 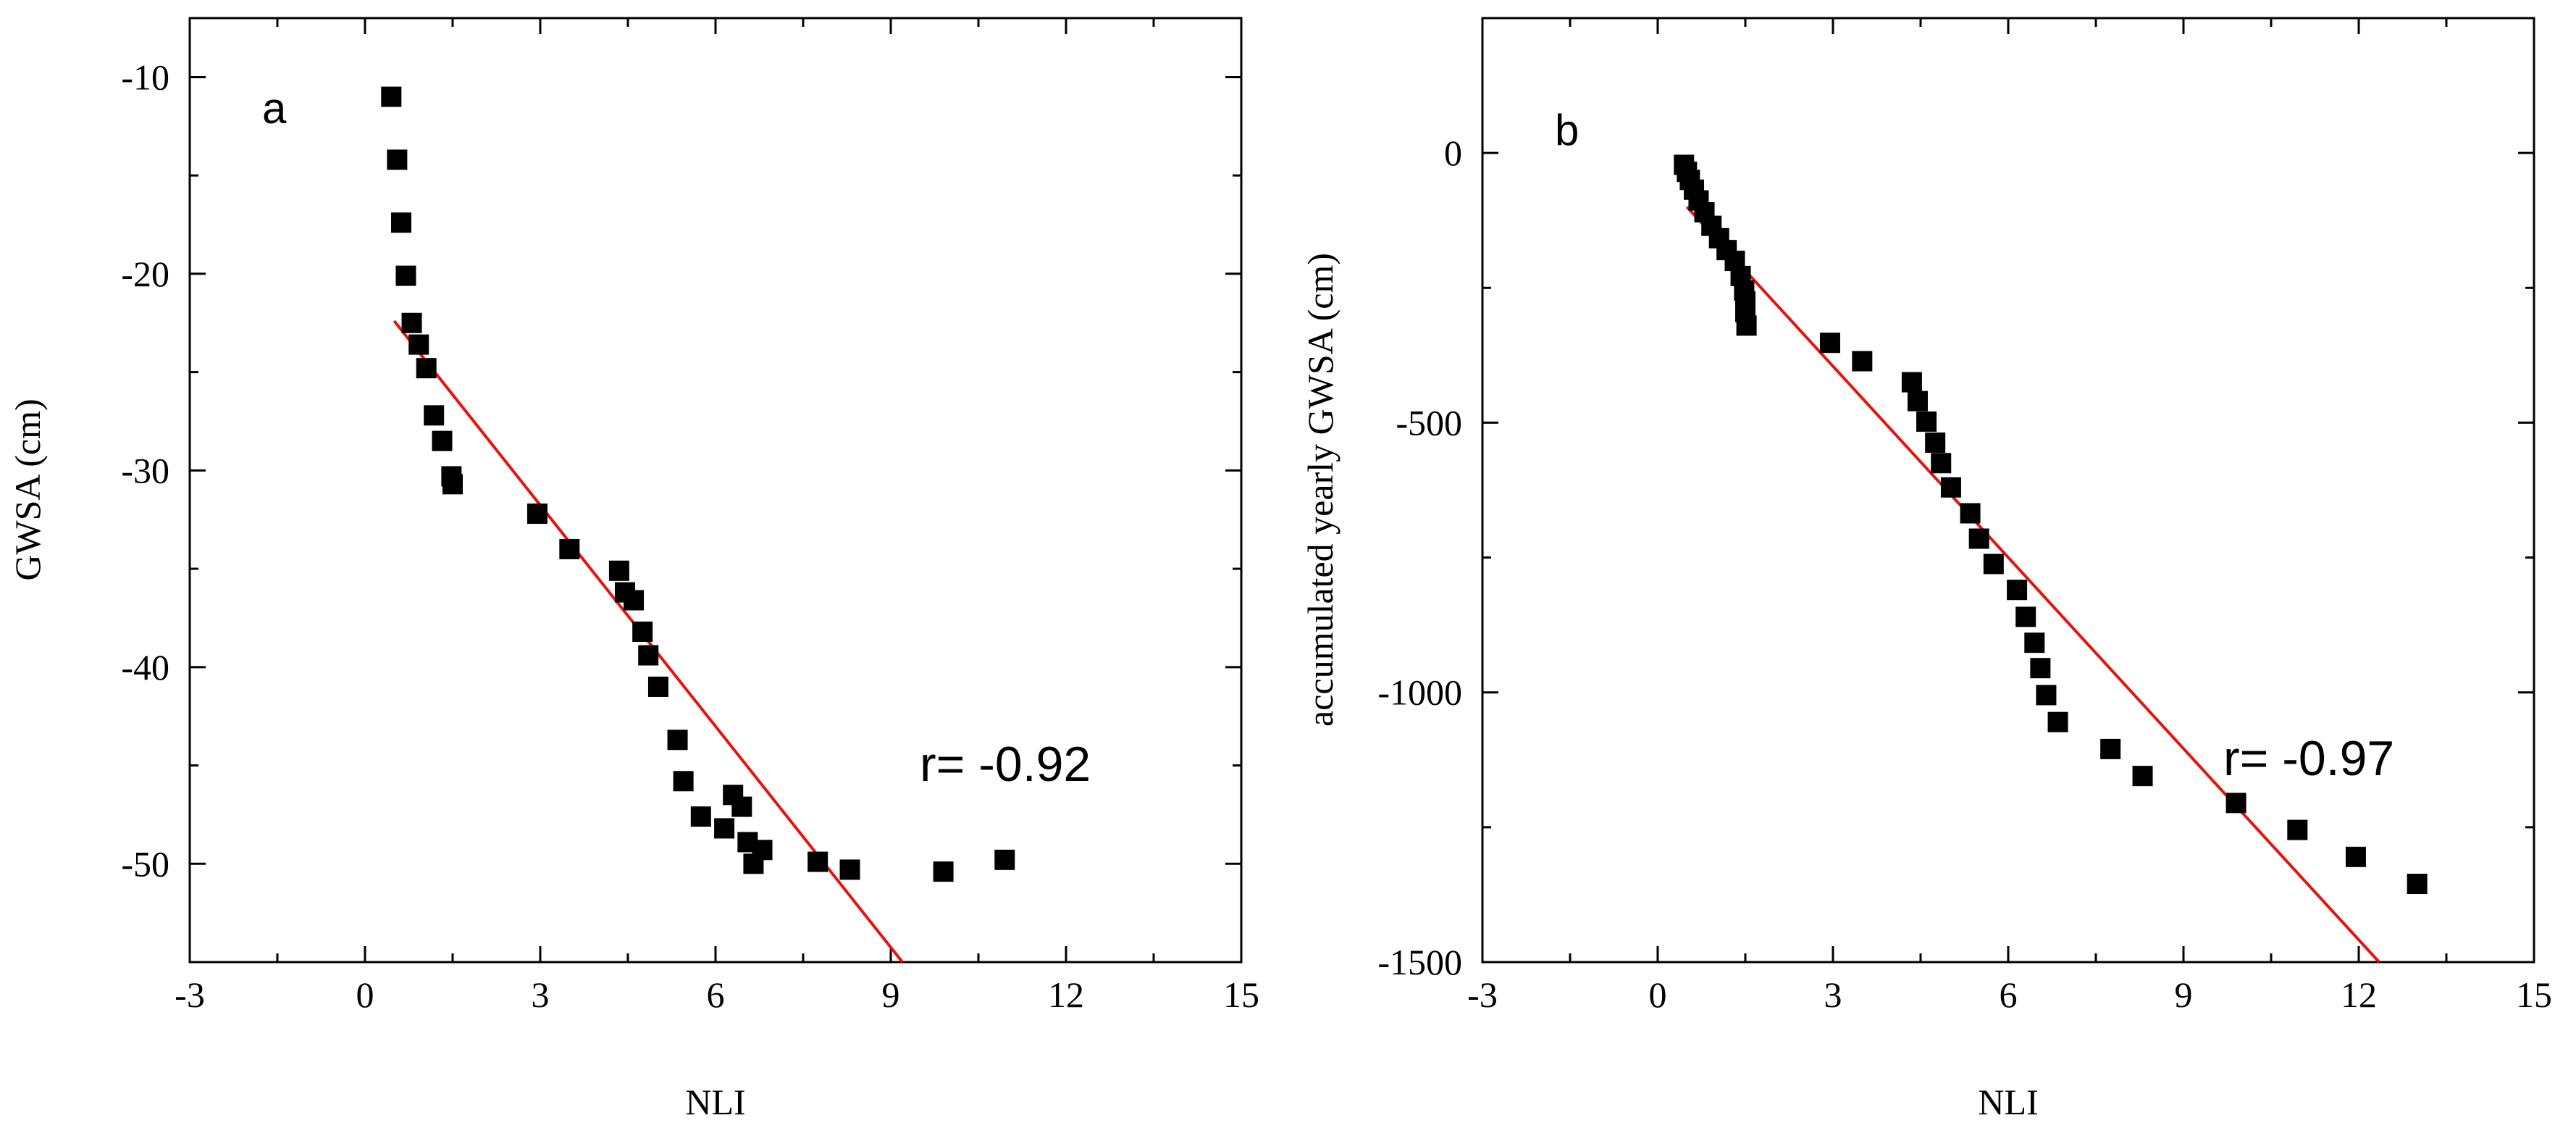 I want to click on y-tick-label: -10, so click(x=145, y=77).